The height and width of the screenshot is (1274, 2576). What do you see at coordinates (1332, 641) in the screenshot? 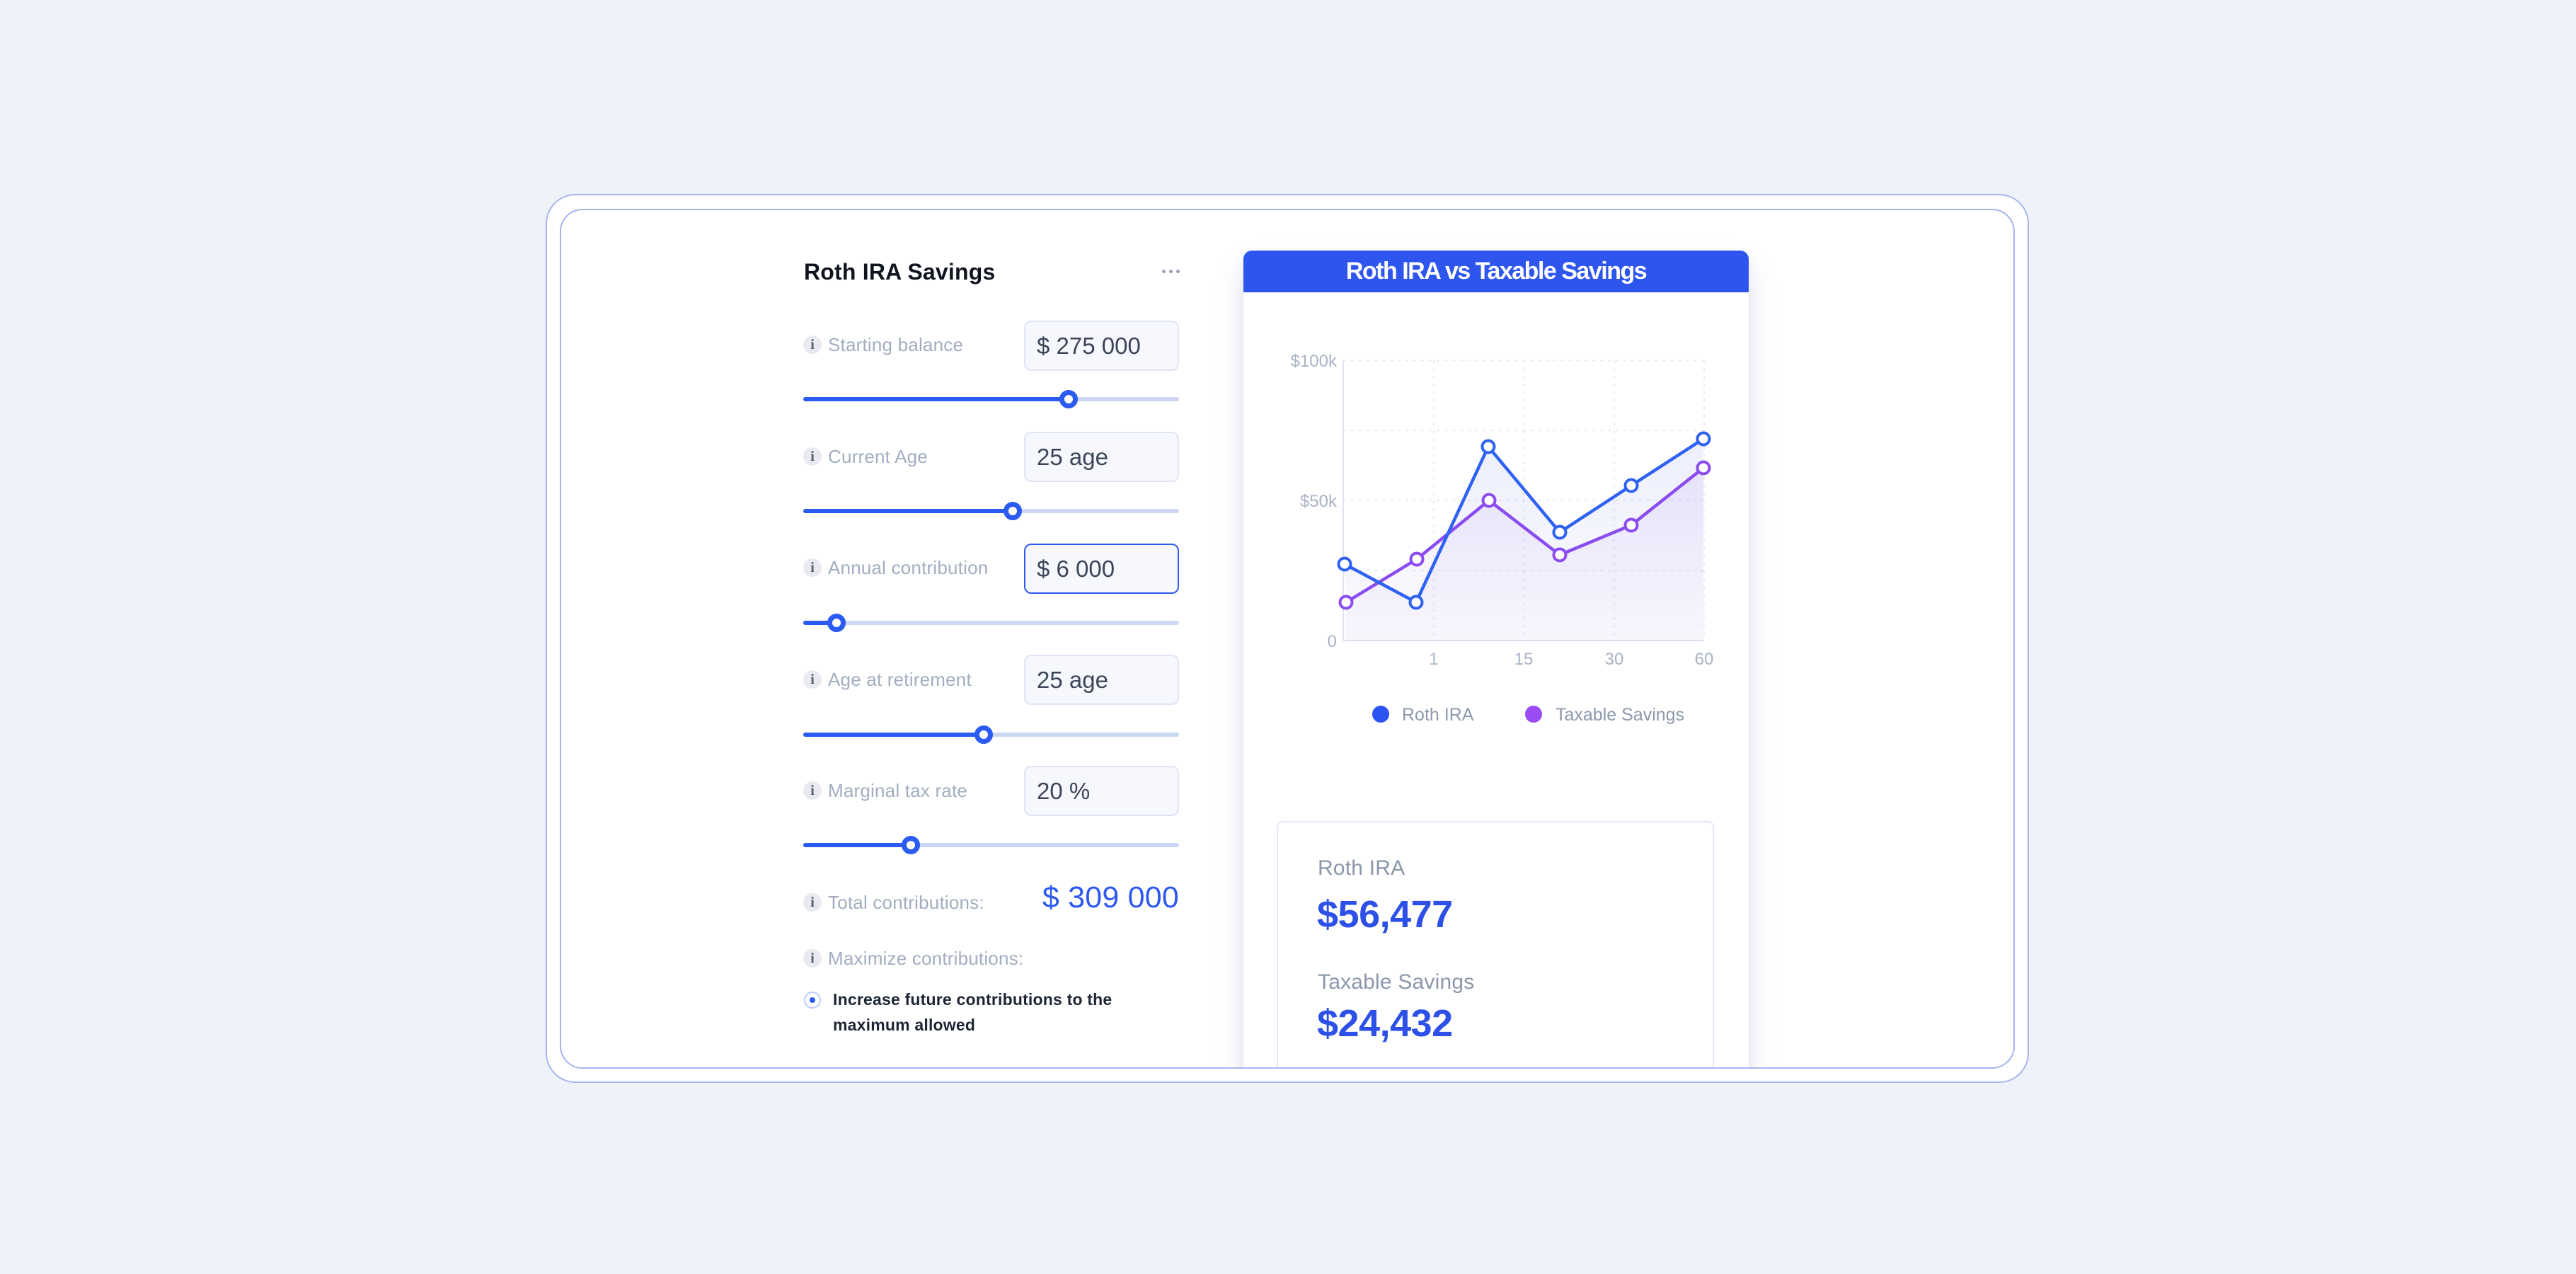
I see `svg-text: 0` at bounding box center [1332, 641].